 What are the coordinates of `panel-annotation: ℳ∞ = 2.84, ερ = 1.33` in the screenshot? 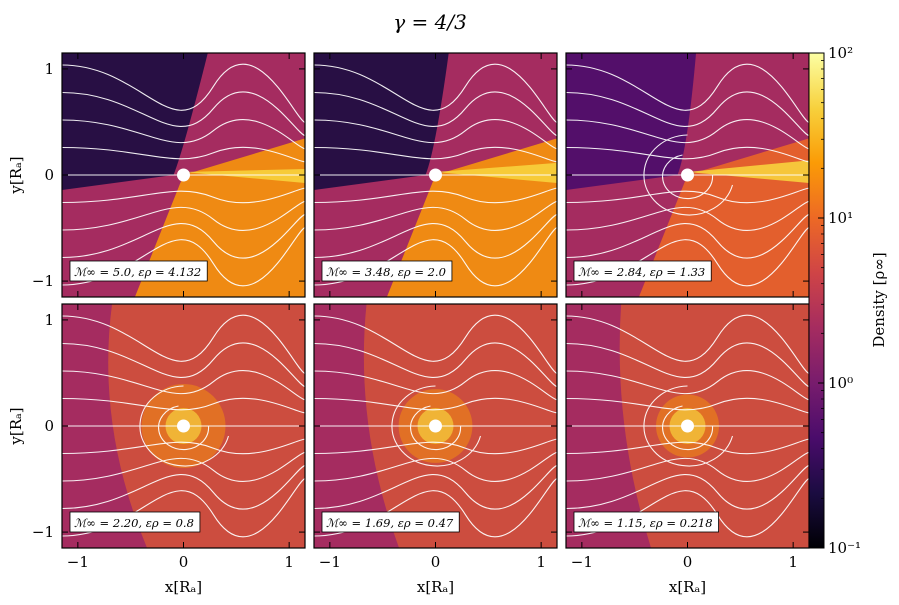 It's located at (642, 271).